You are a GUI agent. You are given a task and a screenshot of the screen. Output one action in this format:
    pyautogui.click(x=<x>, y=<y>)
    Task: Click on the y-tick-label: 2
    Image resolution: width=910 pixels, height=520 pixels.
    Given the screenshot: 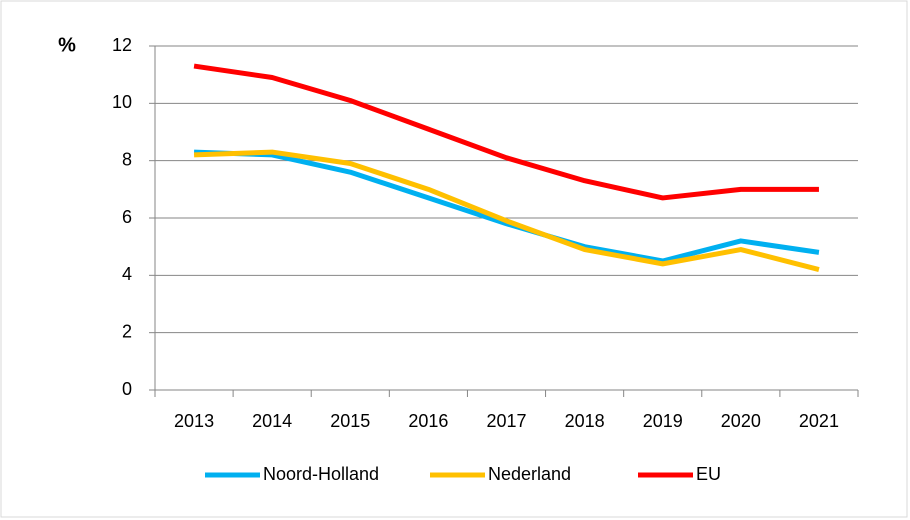 What is the action you would take?
    pyautogui.click(x=127, y=331)
    